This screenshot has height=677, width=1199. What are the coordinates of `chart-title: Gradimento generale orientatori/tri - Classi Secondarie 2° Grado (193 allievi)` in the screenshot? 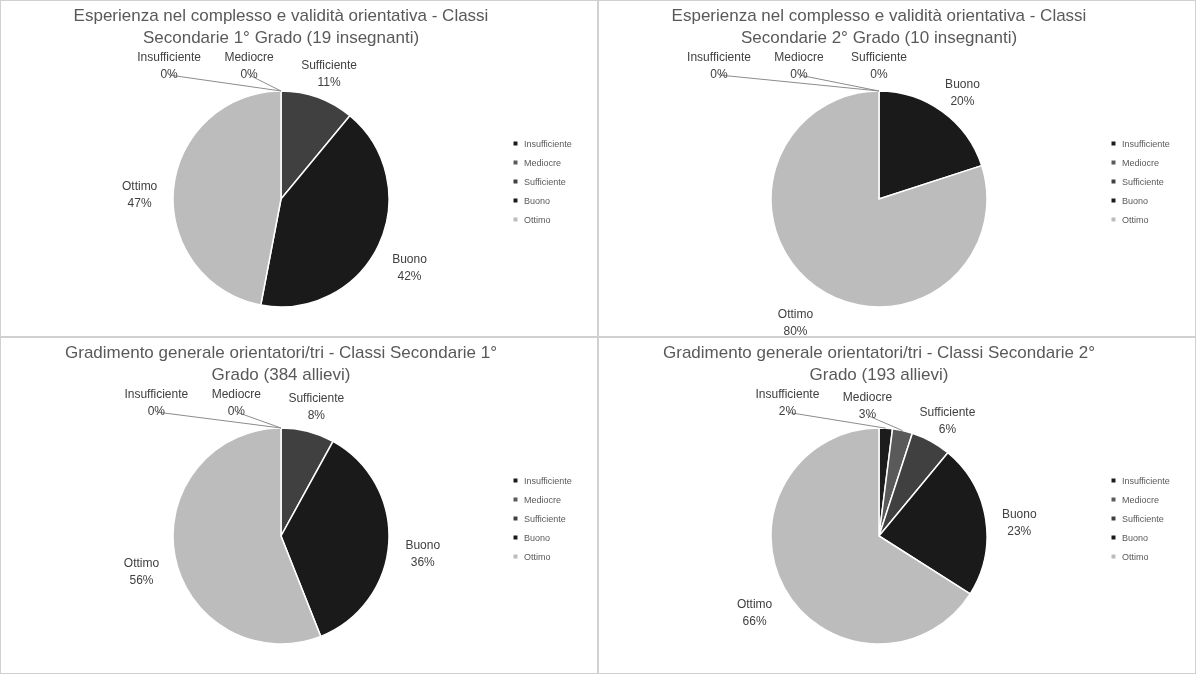 It's located at (879, 364).